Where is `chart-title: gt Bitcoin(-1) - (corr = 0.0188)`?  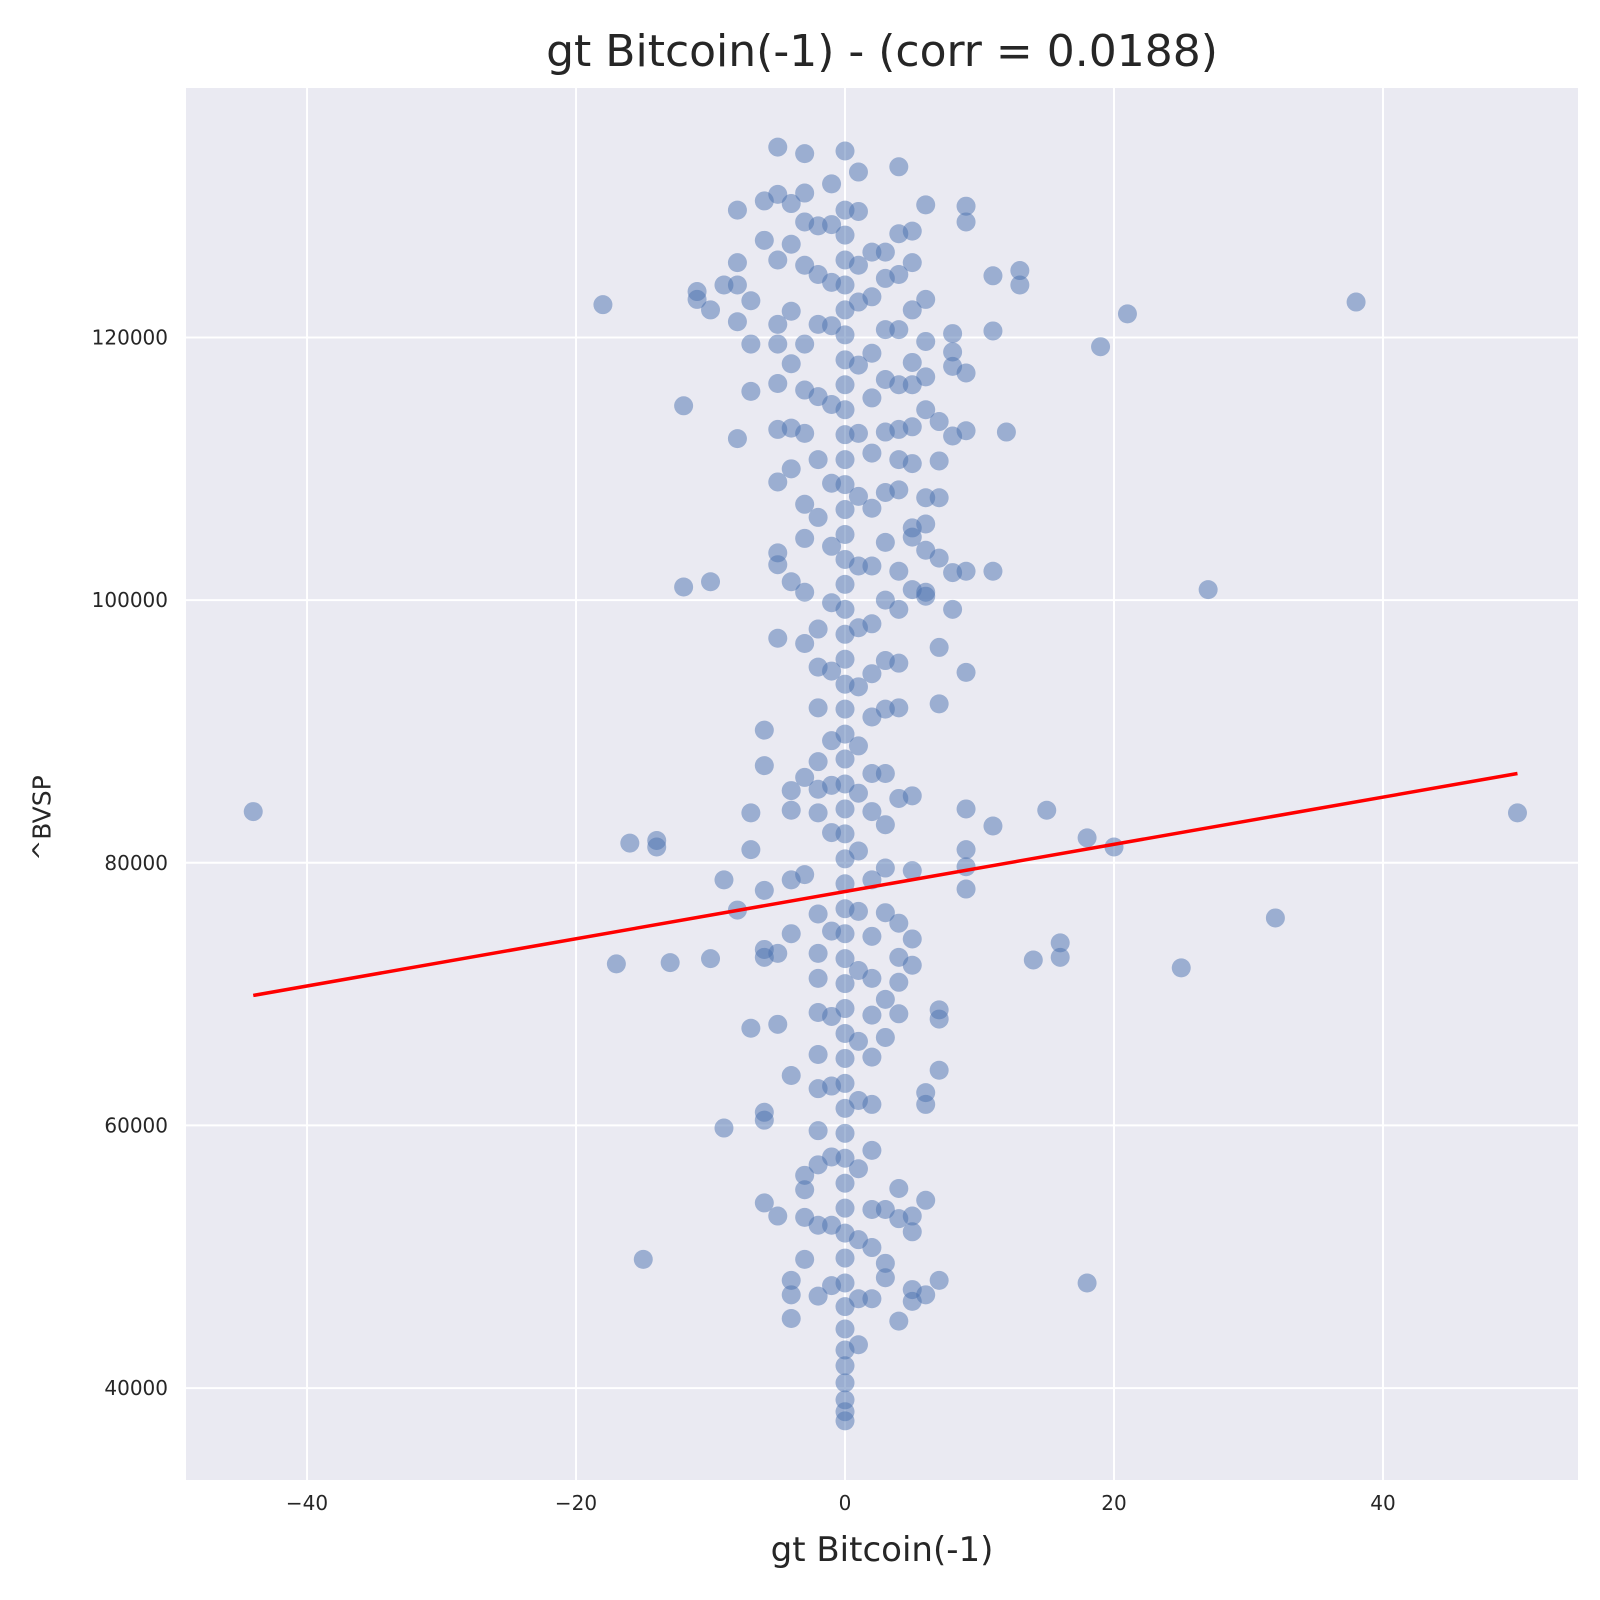
chart-title: gt Bitcoin(-1) - (corr = 0.0188) is located at coordinates (882, 51).